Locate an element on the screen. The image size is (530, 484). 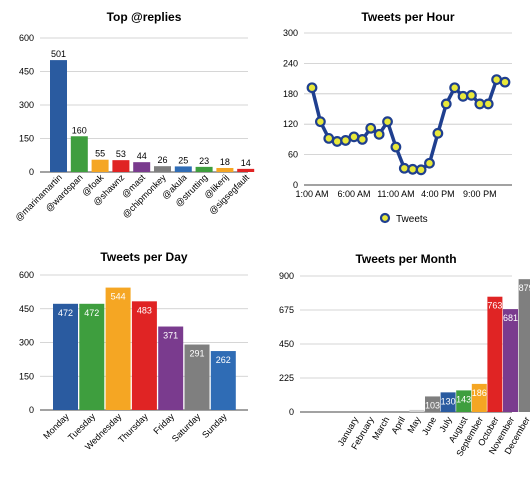
category-label: Sunday is located at coordinates (214, 425).